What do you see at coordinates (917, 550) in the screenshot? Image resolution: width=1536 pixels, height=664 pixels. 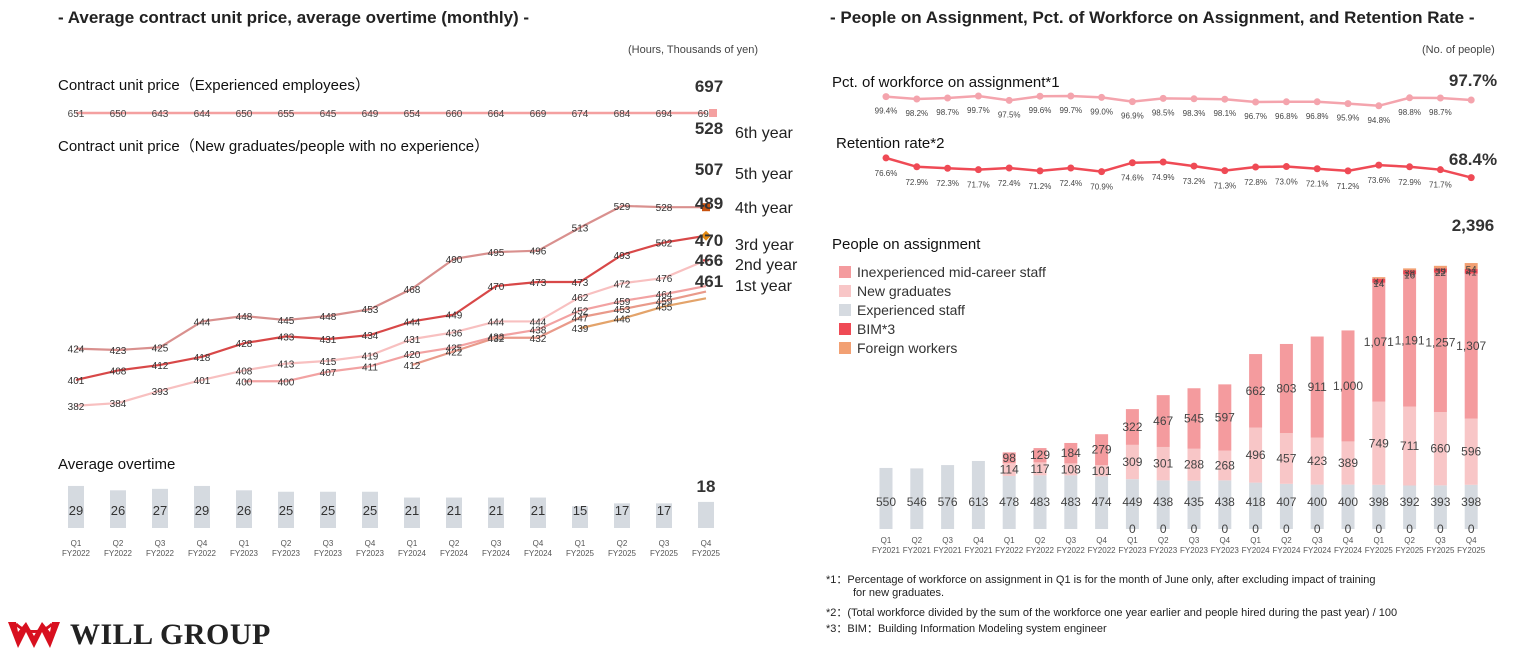 I see `right-category-1-fy: FY2021` at bounding box center [917, 550].